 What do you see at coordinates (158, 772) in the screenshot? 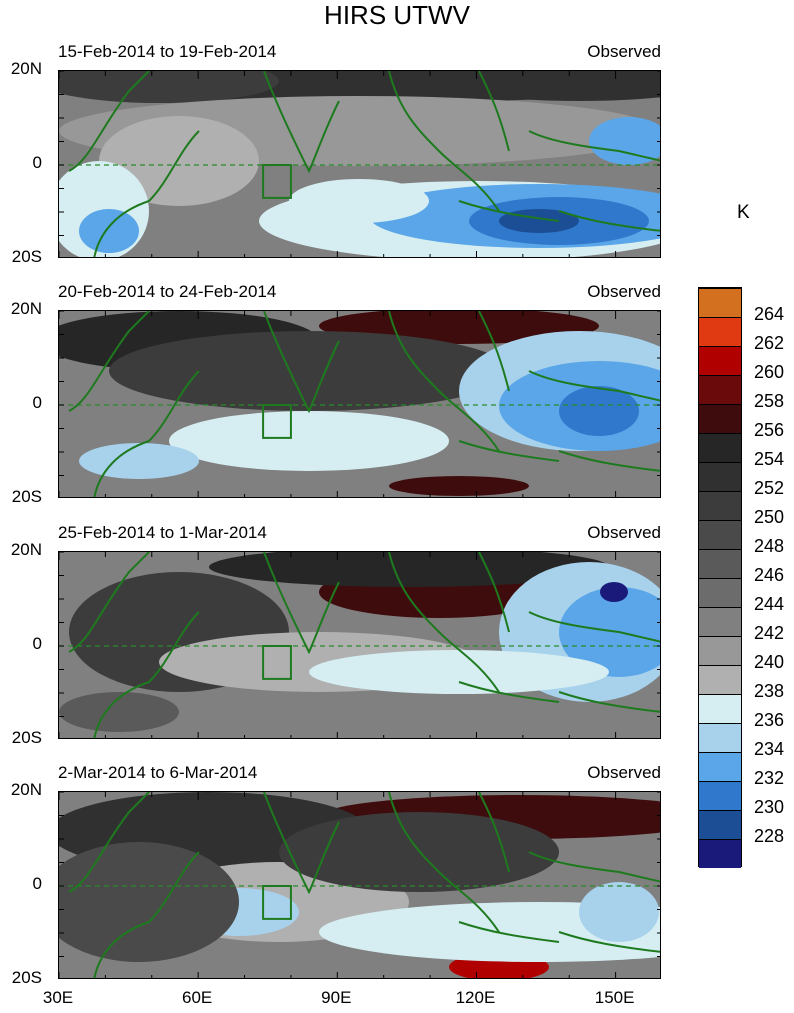
I see `panel-period-label: 2-Mar-2014 to 6-Mar-2014` at bounding box center [158, 772].